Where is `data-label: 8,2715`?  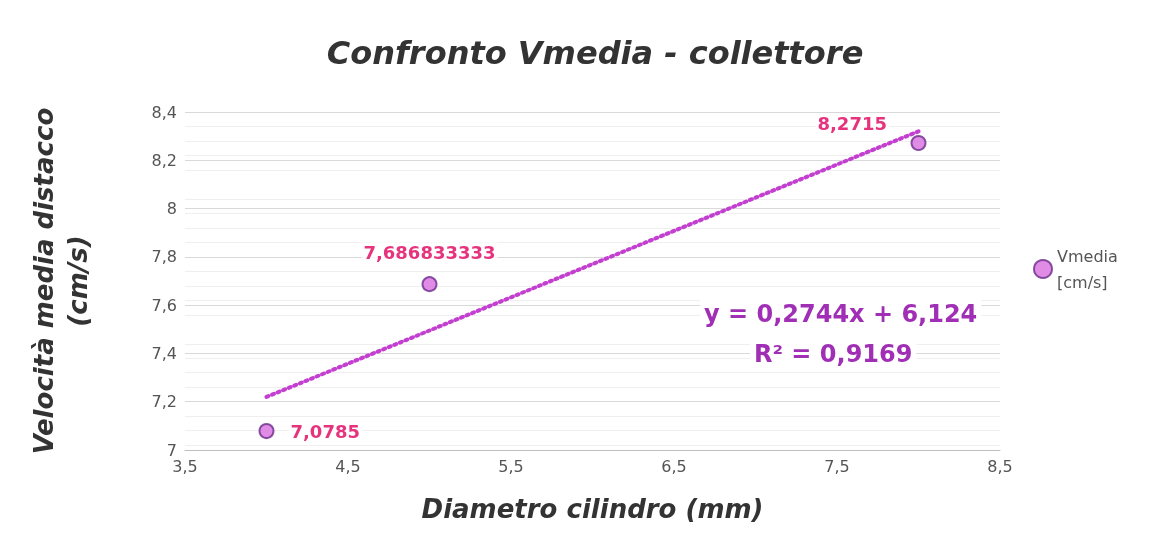 data-label: 8,2715 is located at coordinates (852, 123).